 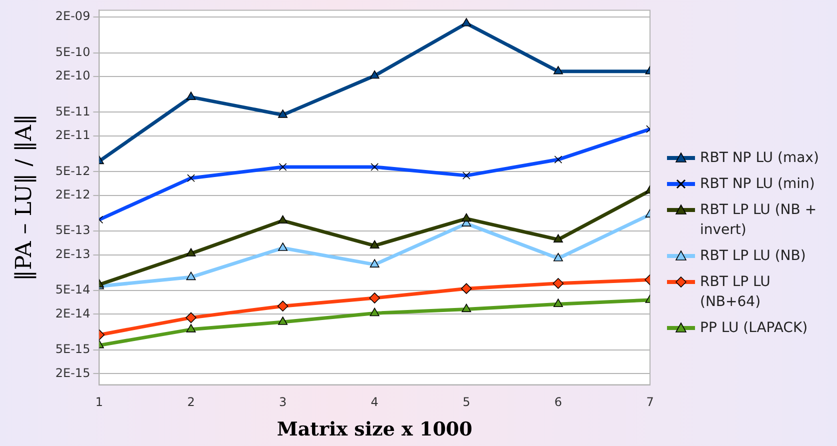 What do you see at coordinates (24, 197) in the screenshot?
I see `y-axis-title: ‖PA – LU‖ / ‖A‖` at bounding box center [24, 197].